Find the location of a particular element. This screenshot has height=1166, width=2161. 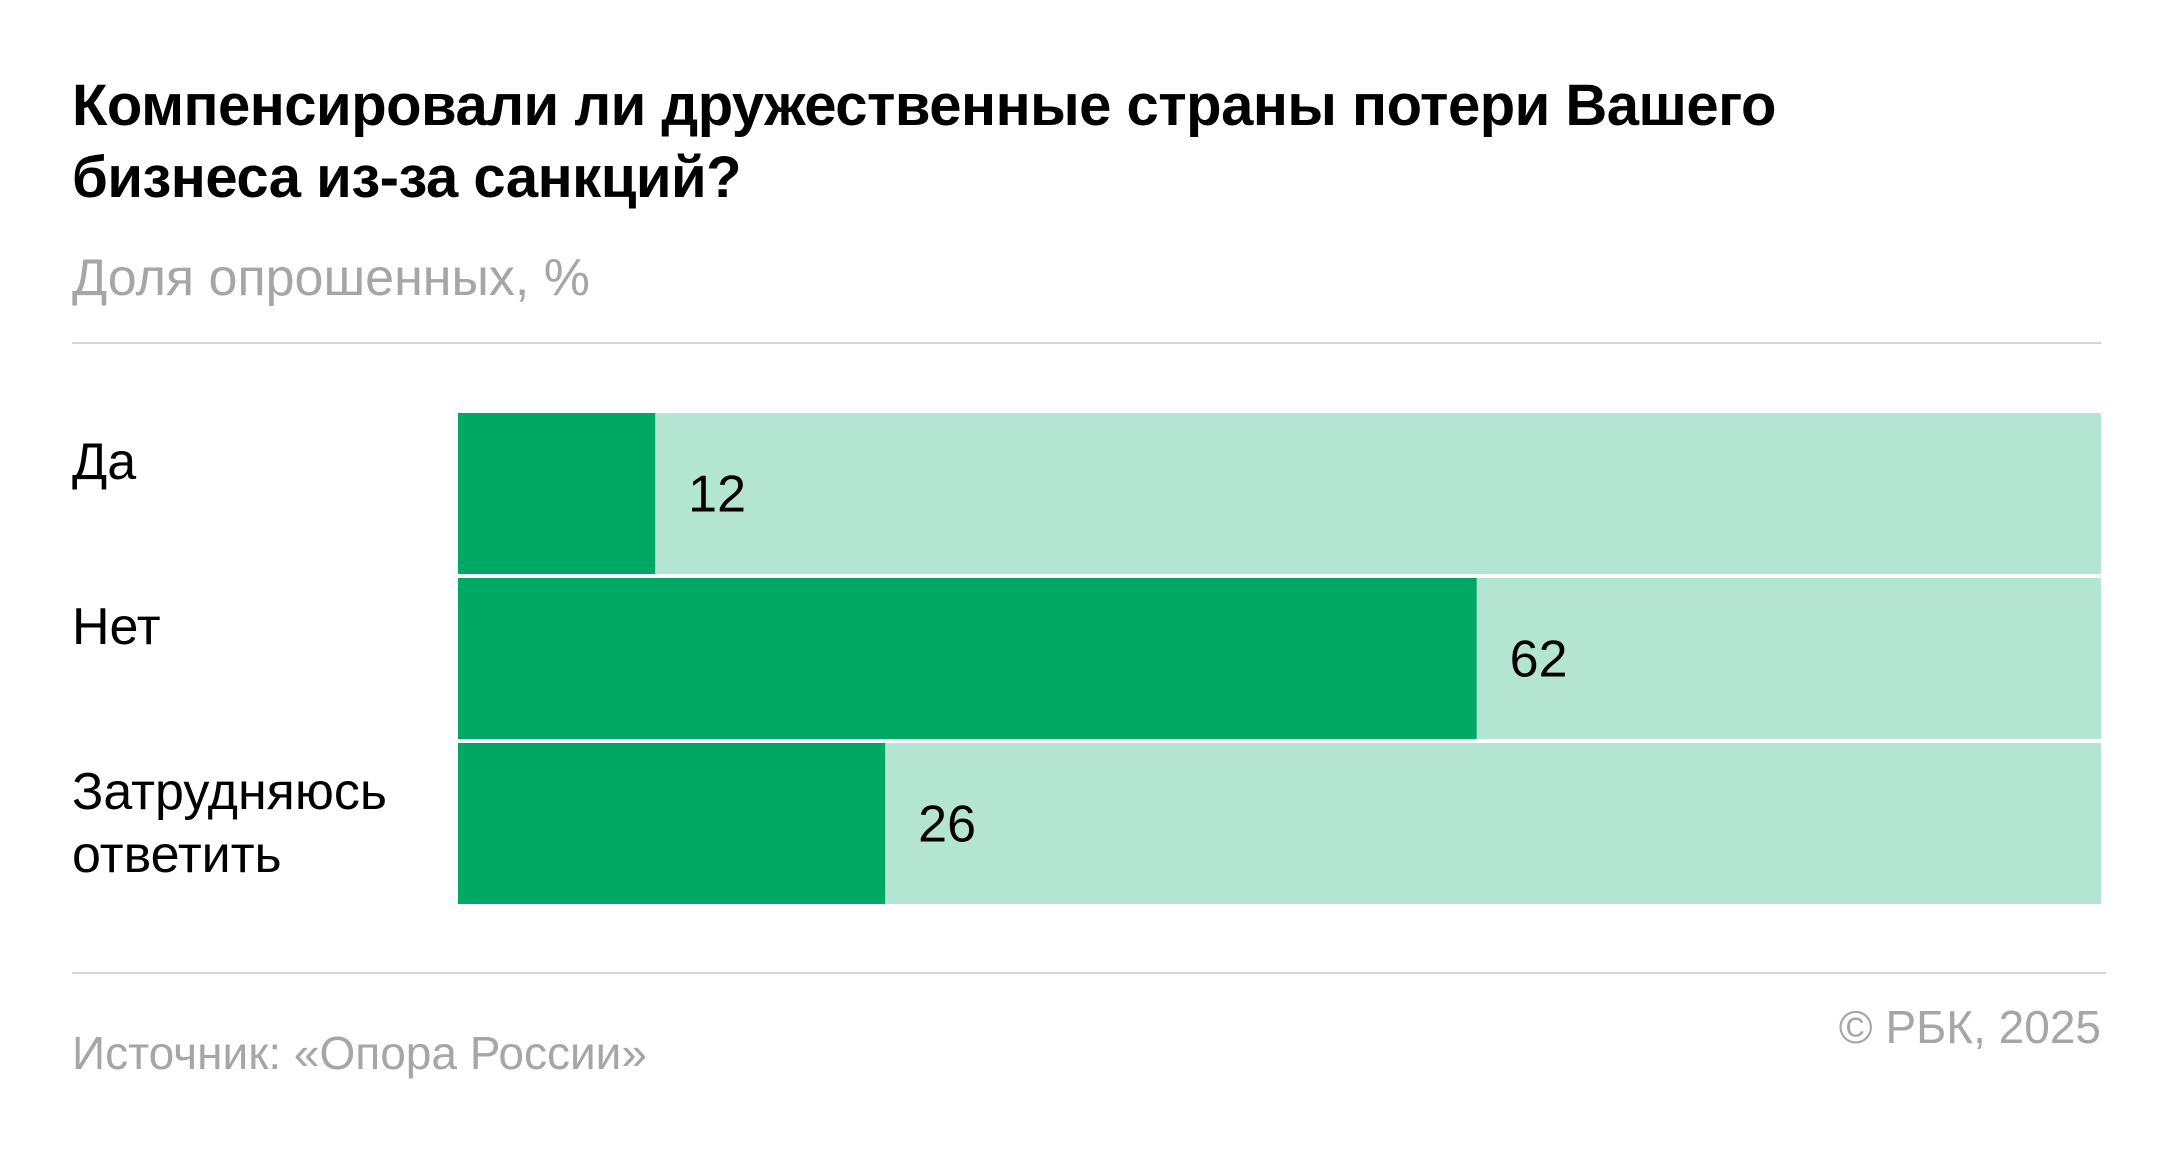

value-label-2: 26 is located at coordinates (947, 825).